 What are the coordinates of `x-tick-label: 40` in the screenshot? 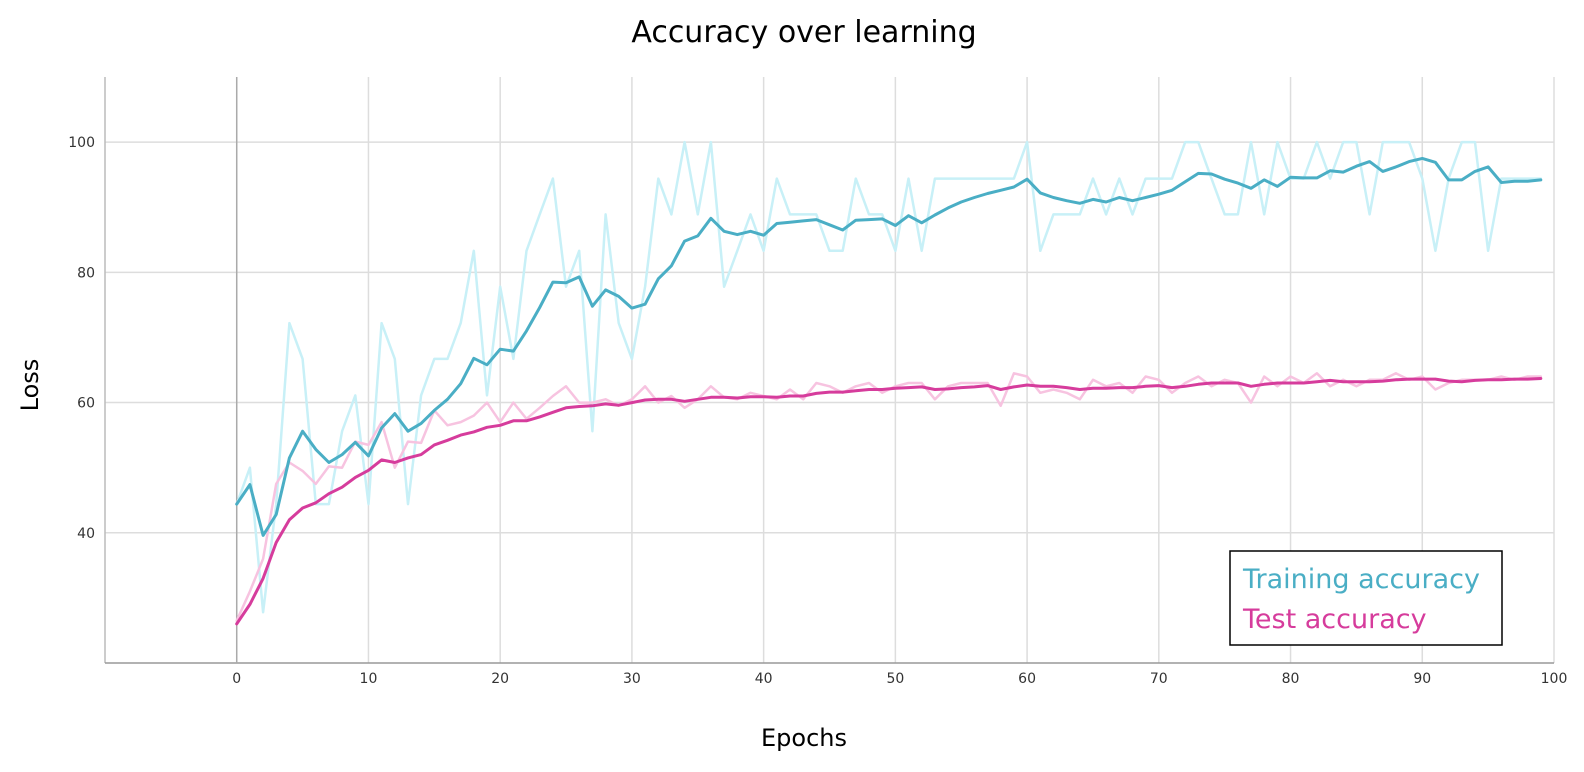 It's located at (764, 679).